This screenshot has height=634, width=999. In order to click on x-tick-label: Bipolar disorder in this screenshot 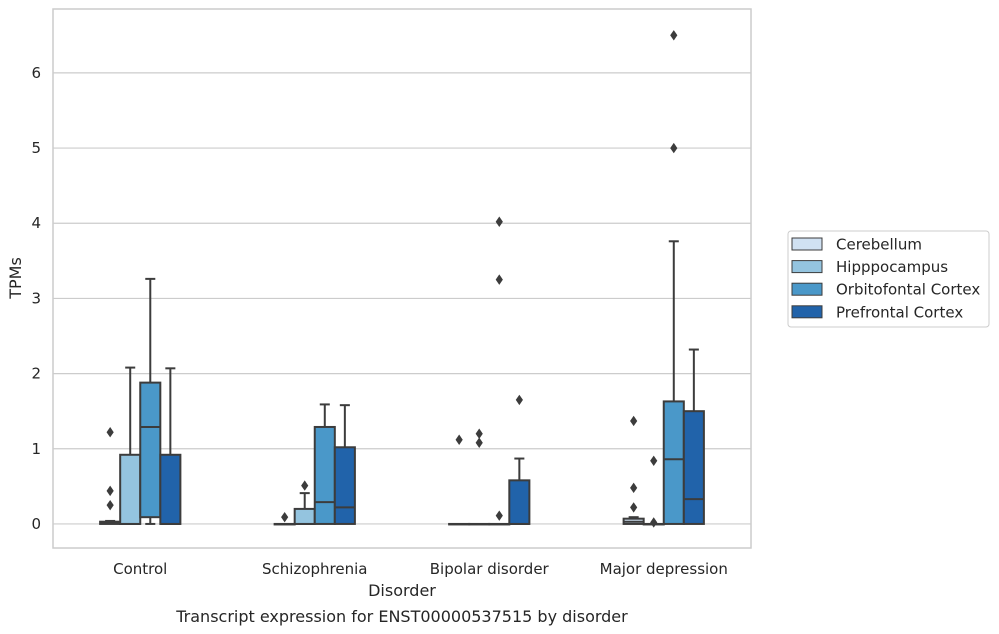, I will do `click(490, 569)`.